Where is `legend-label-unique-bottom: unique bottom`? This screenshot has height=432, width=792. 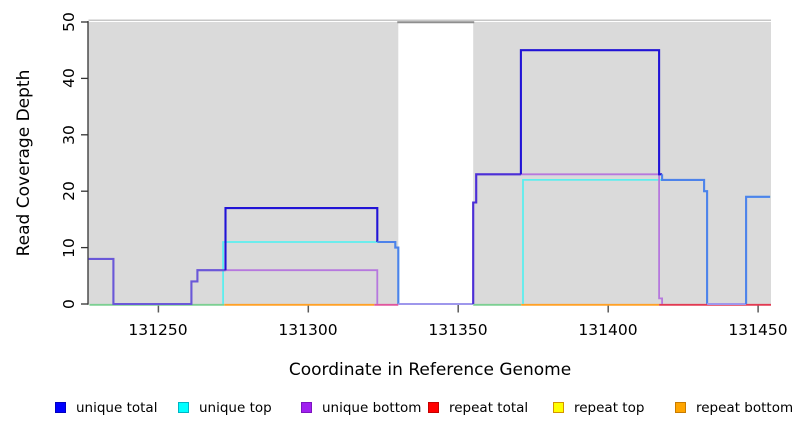 legend-label-unique-bottom: unique bottom is located at coordinates (372, 407).